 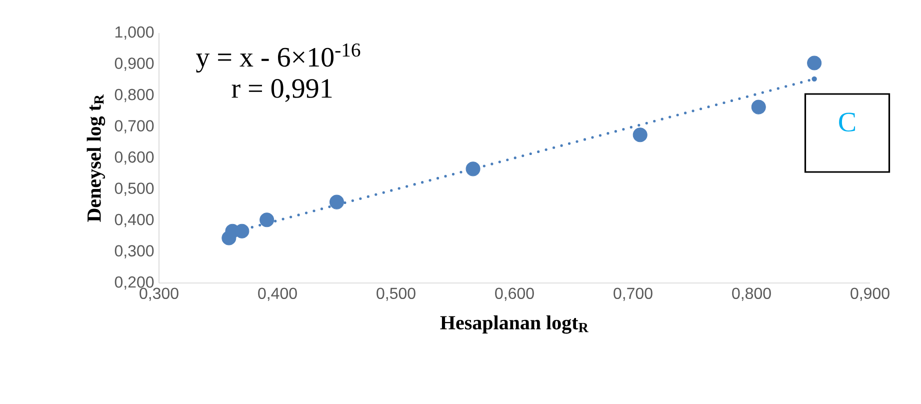 What do you see at coordinates (134, 283) in the screenshot?
I see `y-tick-label: 0,200` at bounding box center [134, 283].